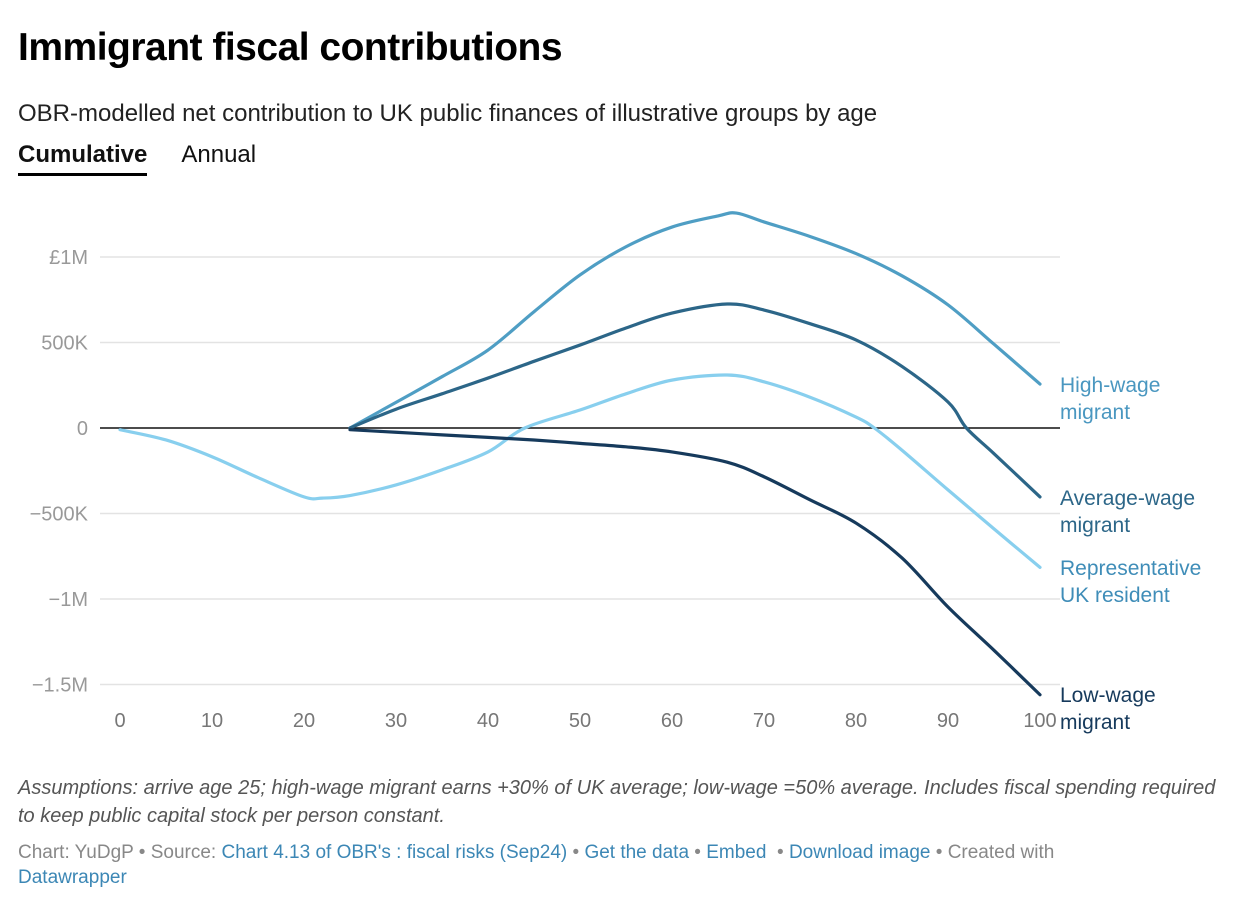 The width and height of the screenshot is (1240, 908). What do you see at coordinates (580, 721) in the screenshot?
I see `x-tick-label: 50` at bounding box center [580, 721].